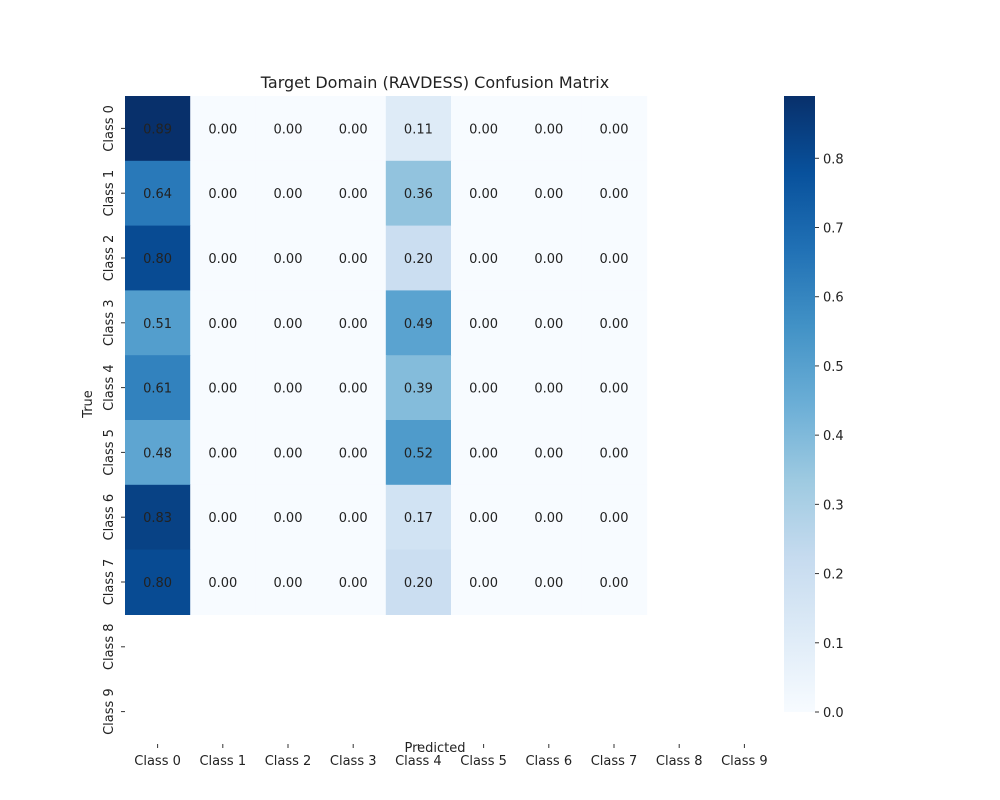 The height and width of the screenshot is (800, 1000). I want to click on y-tick-label: Class 4, so click(109, 387).